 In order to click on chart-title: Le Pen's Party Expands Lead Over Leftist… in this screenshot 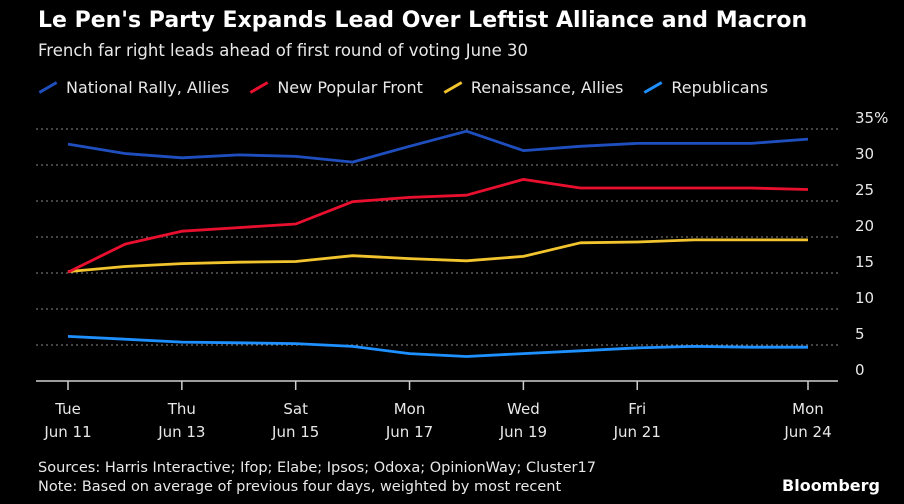, I will do `click(423, 20)`.